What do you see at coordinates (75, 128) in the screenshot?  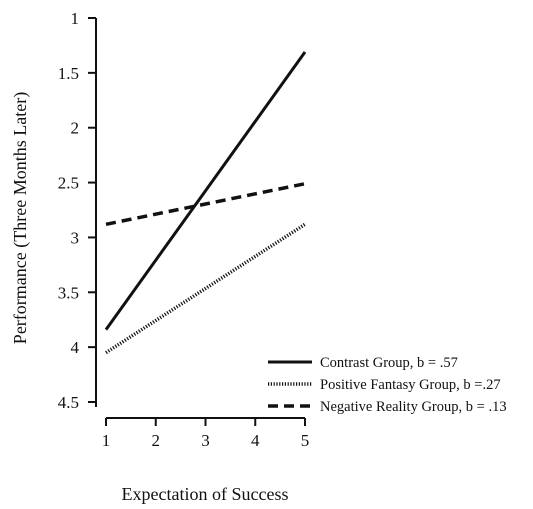 I see `y-tick-label: 2` at bounding box center [75, 128].